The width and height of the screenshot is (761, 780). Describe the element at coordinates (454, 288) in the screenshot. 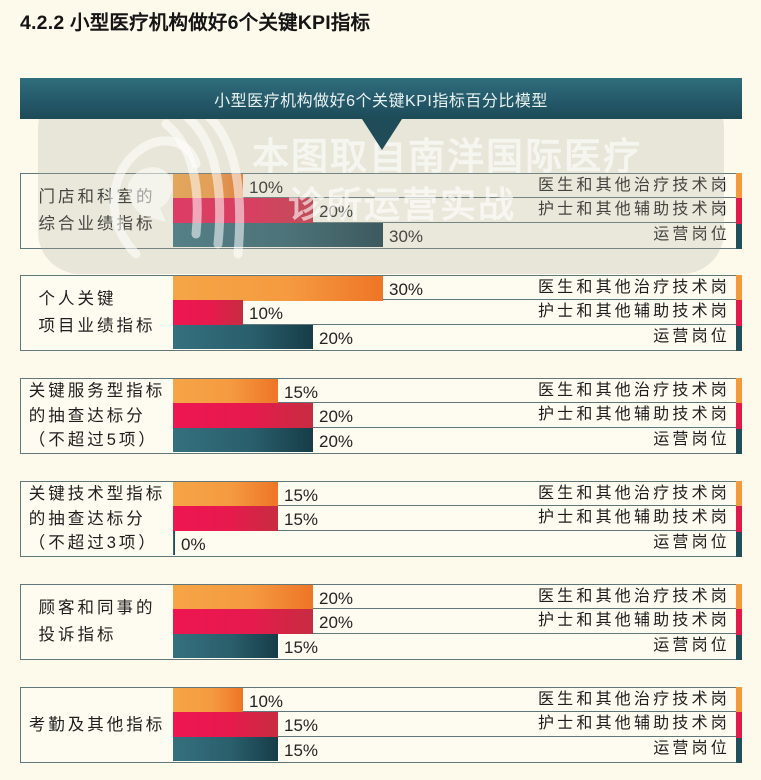

I see `bar-row-doctor: 30% 医生和其他治疗技术岗` at that location.